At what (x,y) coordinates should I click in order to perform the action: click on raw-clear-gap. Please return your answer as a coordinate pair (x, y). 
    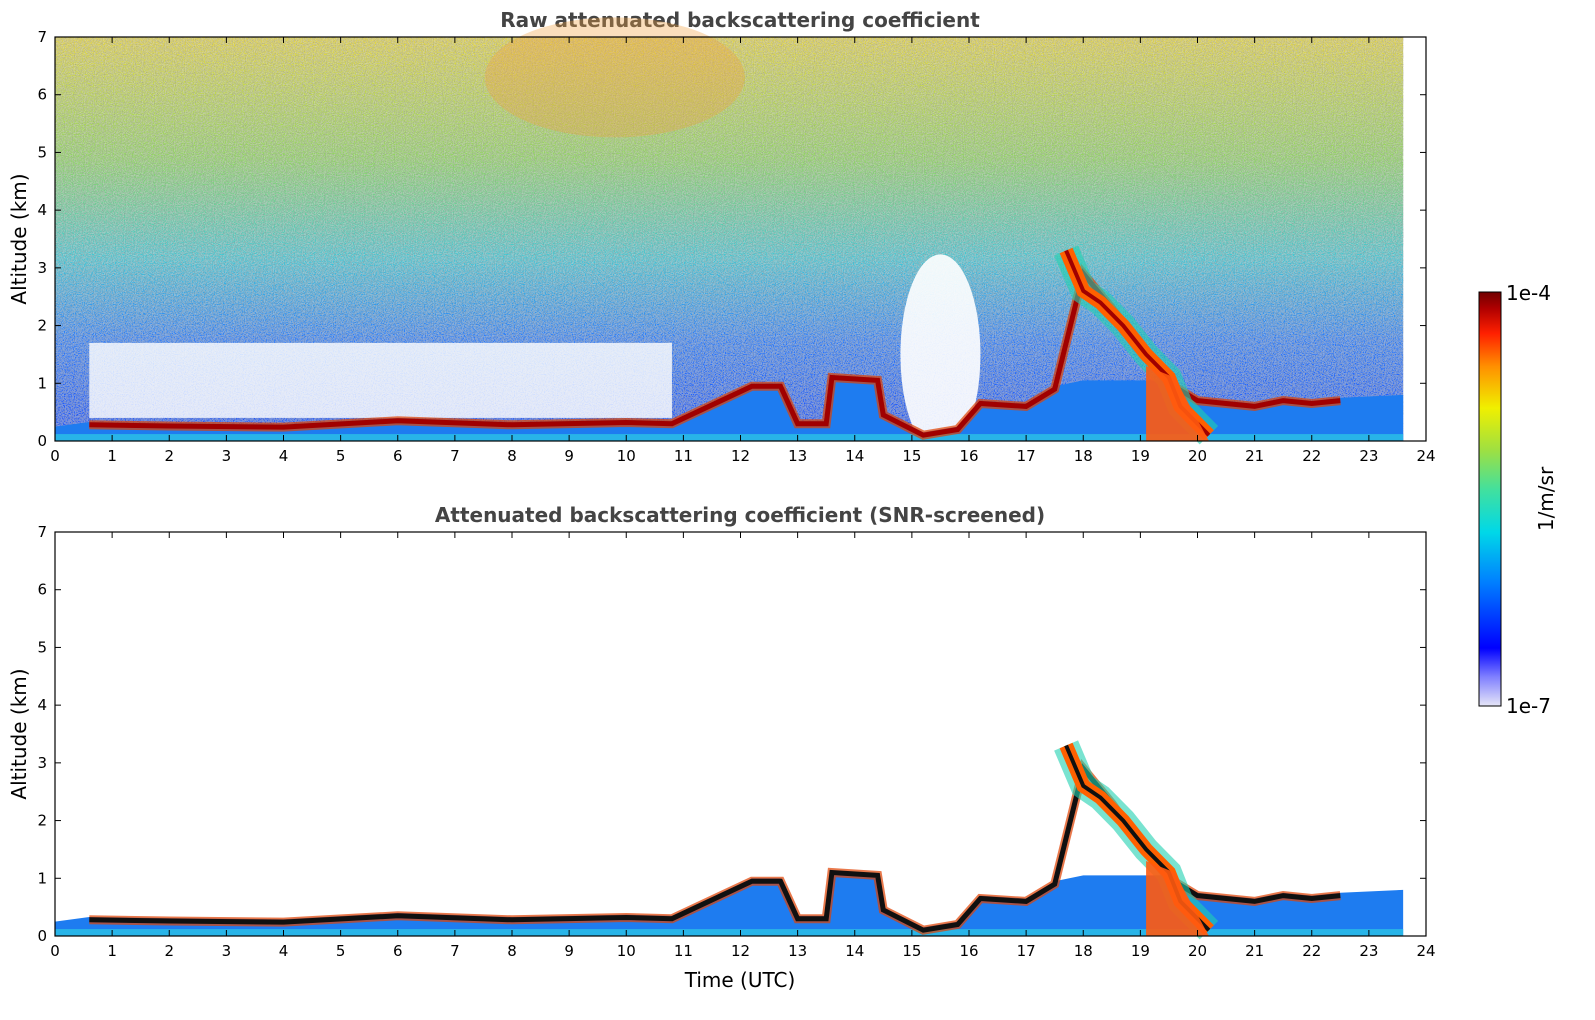
    Looking at the image, I should click on (380, 380).